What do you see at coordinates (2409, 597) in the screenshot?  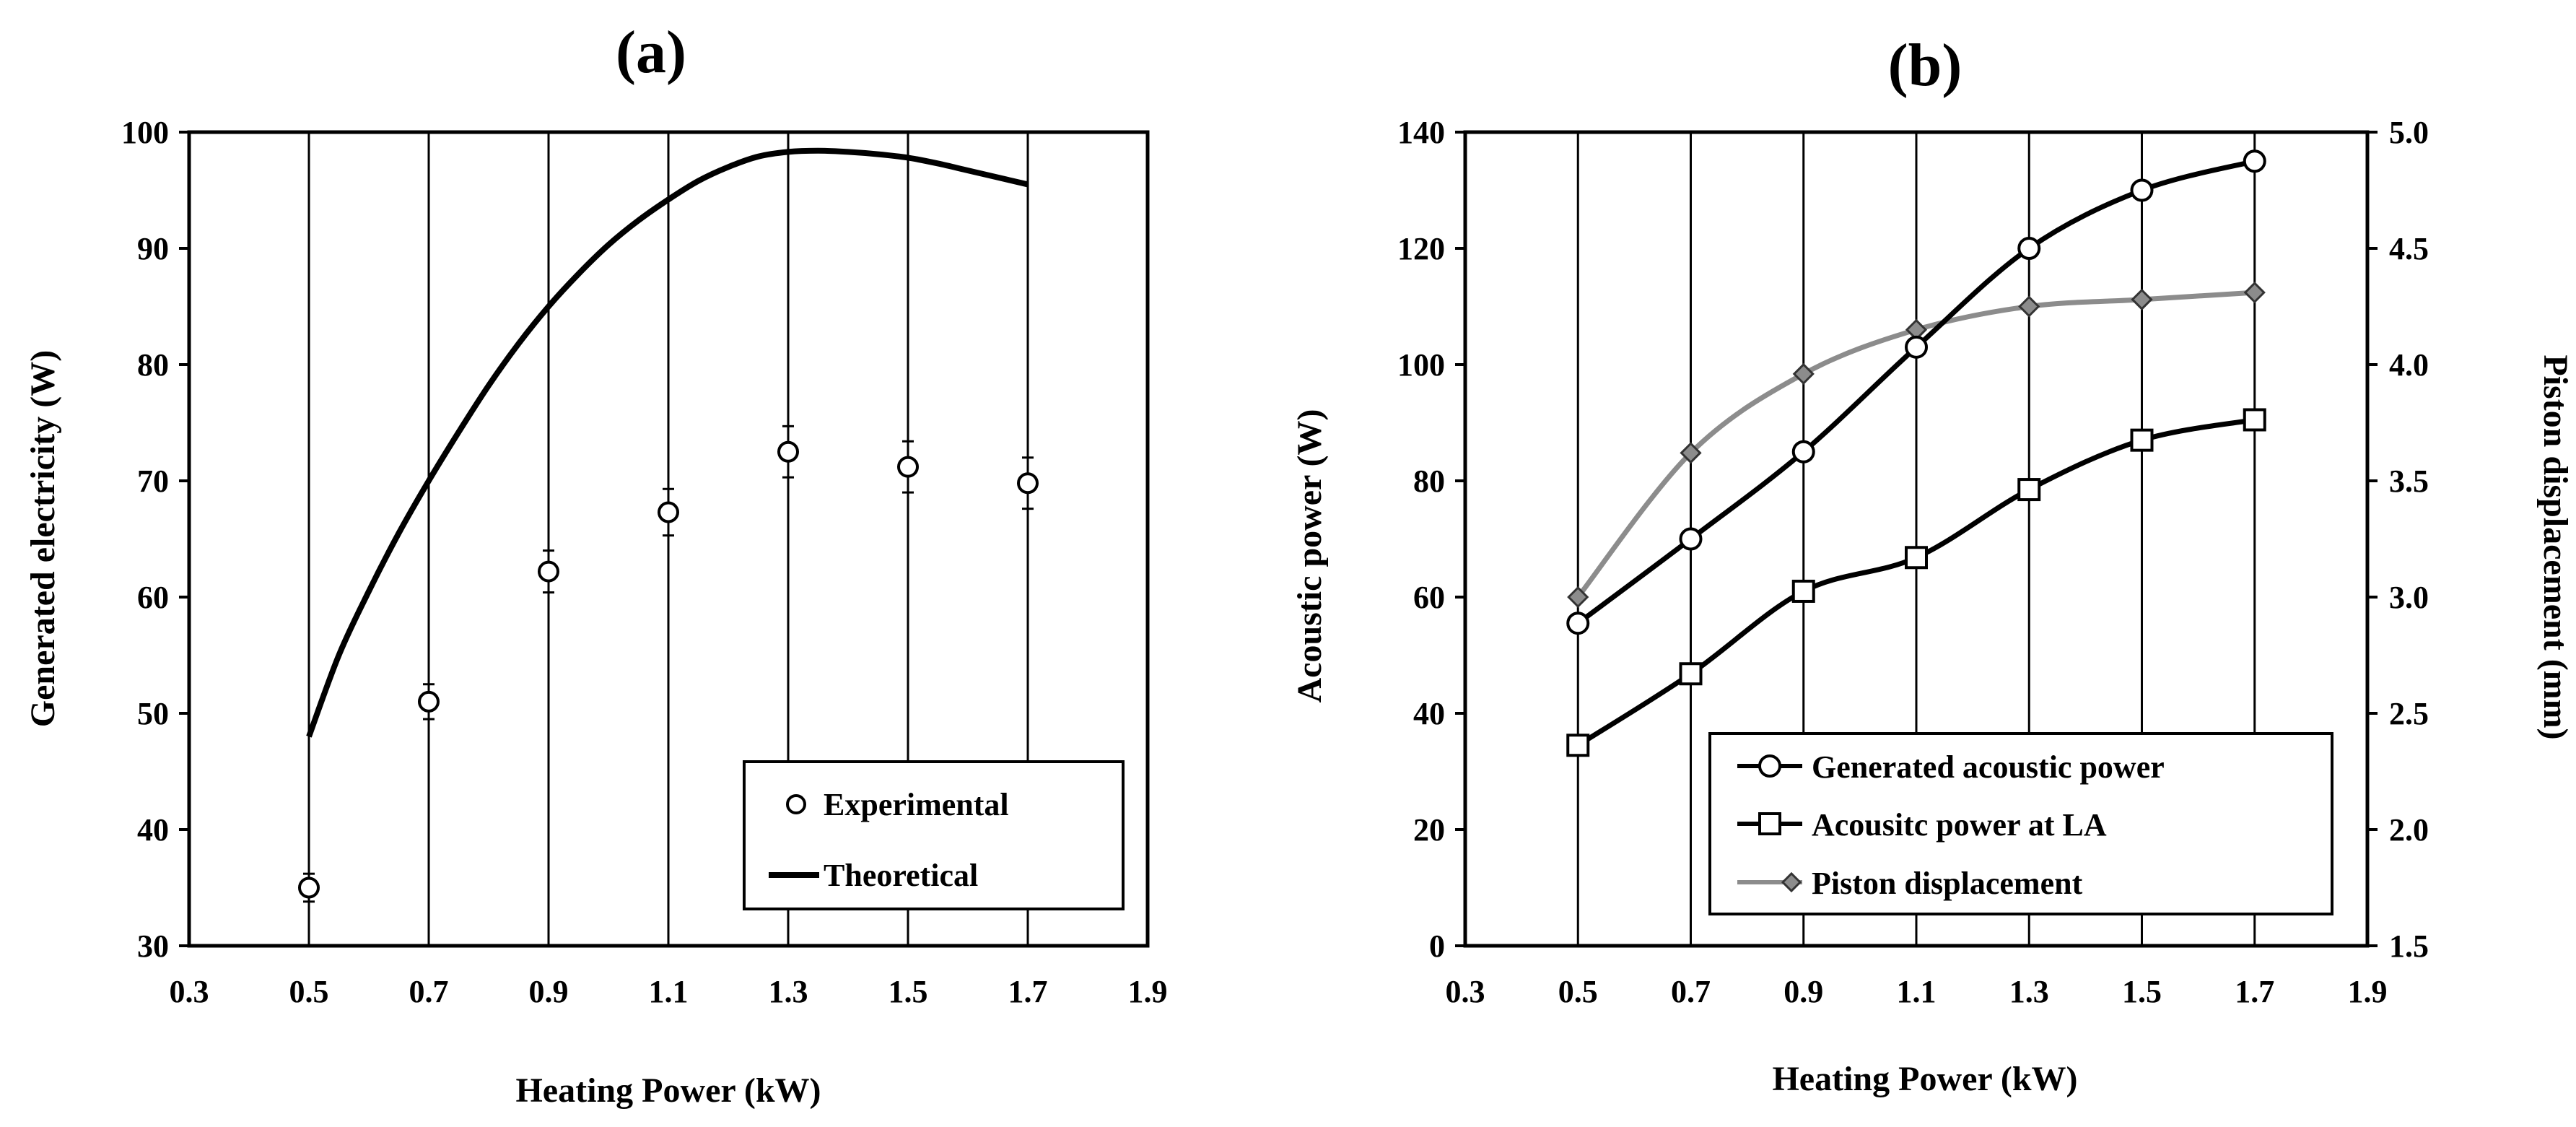 I see `y2-tick-label: 3.0` at bounding box center [2409, 597].